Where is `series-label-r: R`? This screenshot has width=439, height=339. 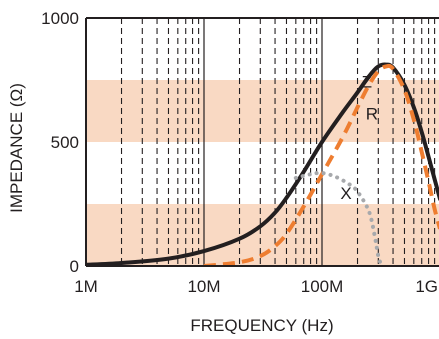 series-label-r: R is located at coordinates (372, 114).